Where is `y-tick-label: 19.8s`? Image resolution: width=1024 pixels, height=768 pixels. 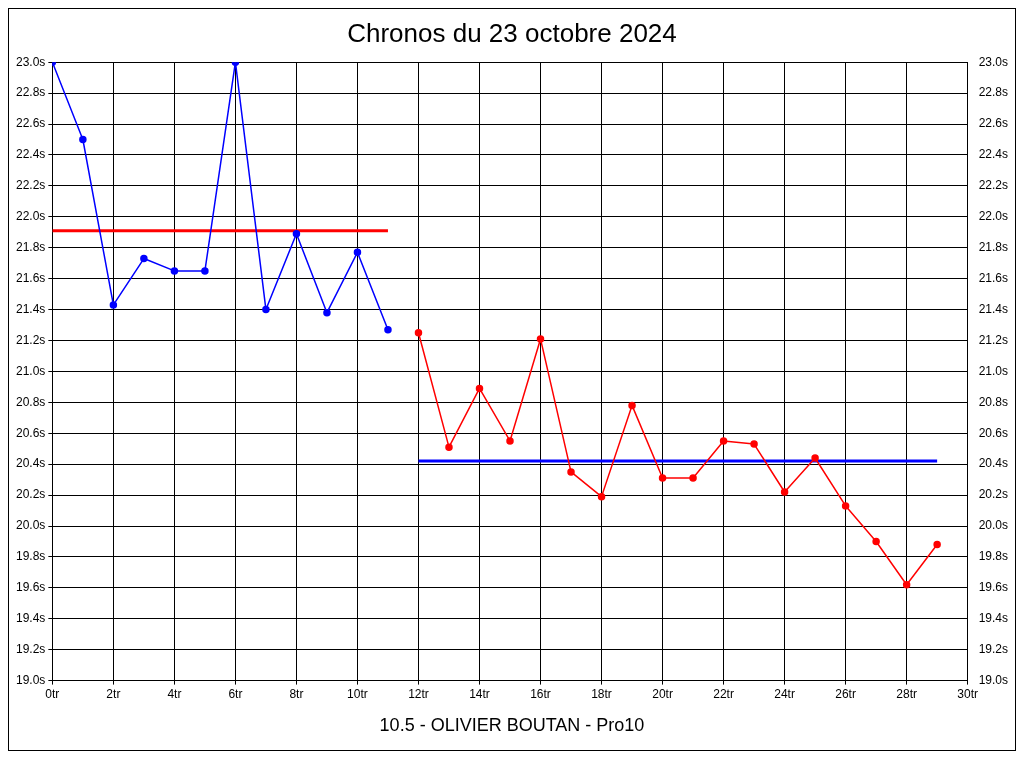
y-tick-label: 19.8s is located at coordinates (31, 556).